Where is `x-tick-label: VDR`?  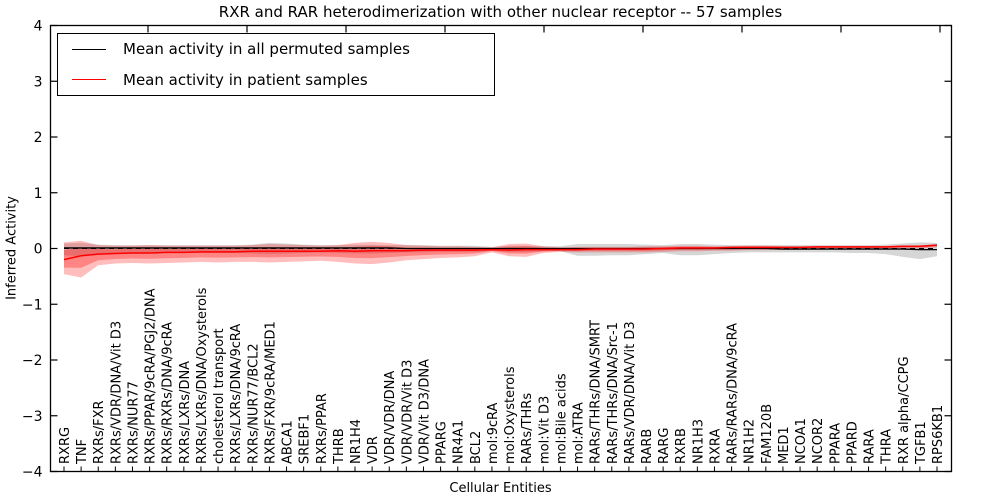 x-tick-label: VDR is located at coordinates (373, 450).